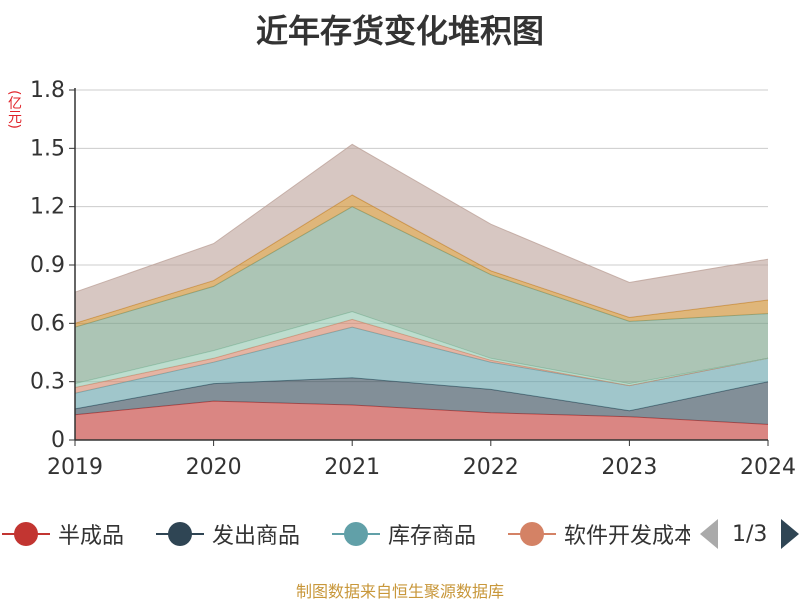 This screenshot has height=602, width=800. Describe the element at coordinates (256, 536) in the screenshot. I see `legend-label: 发出商品` at that location.